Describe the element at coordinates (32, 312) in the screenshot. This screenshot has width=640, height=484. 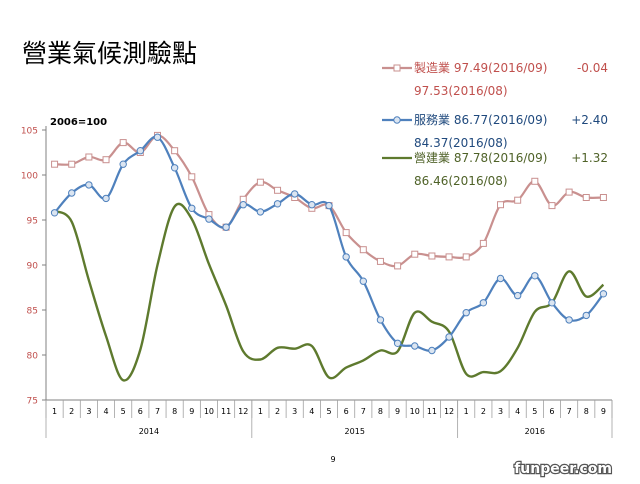
I see `y-tick-label: 85` at that location.